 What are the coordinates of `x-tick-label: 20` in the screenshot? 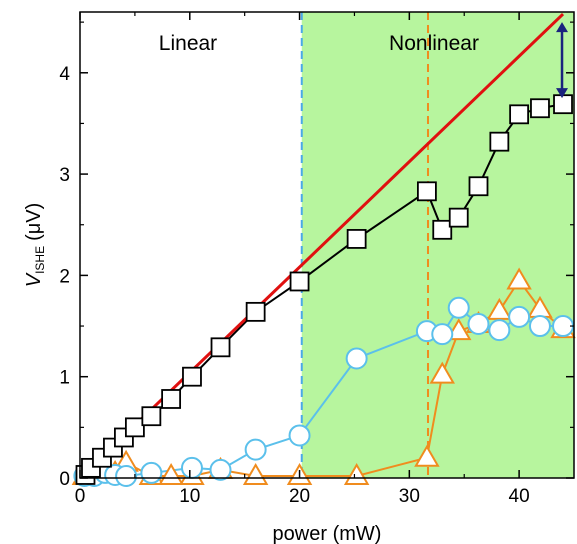 It's located at (299, 496).